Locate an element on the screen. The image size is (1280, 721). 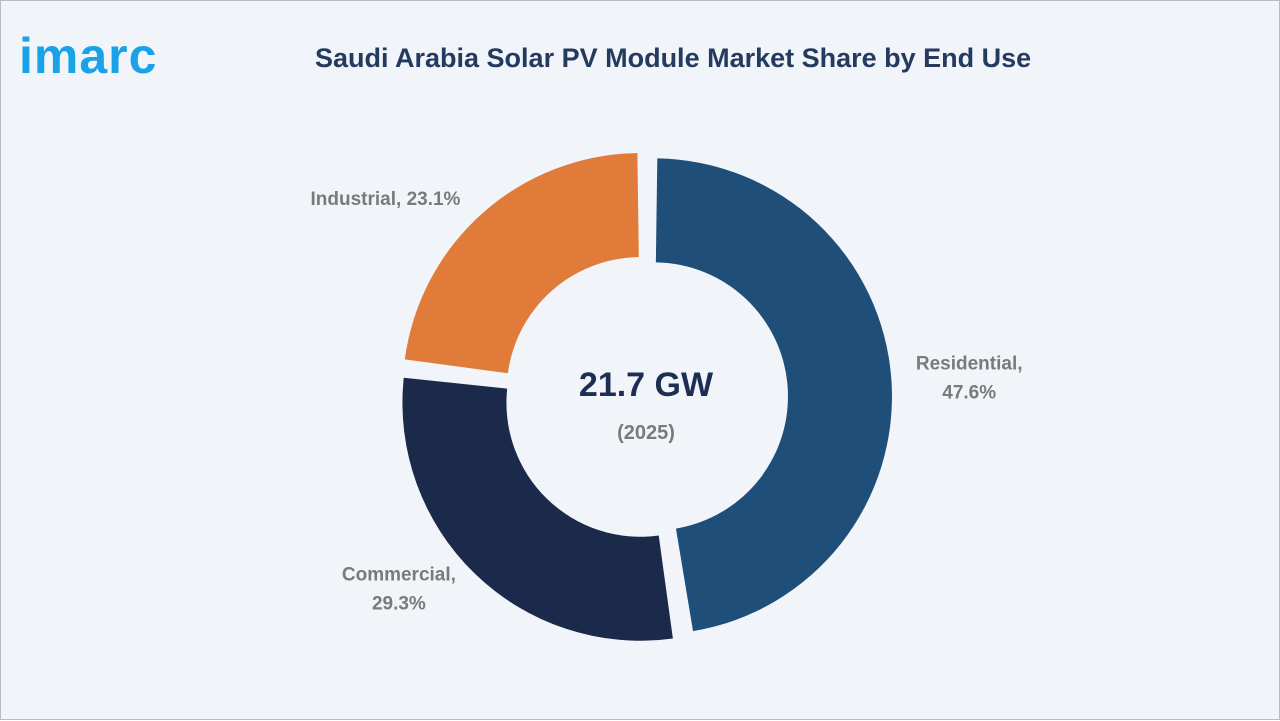
center-subtitle: (2025) is located at coordinates (646, 433).